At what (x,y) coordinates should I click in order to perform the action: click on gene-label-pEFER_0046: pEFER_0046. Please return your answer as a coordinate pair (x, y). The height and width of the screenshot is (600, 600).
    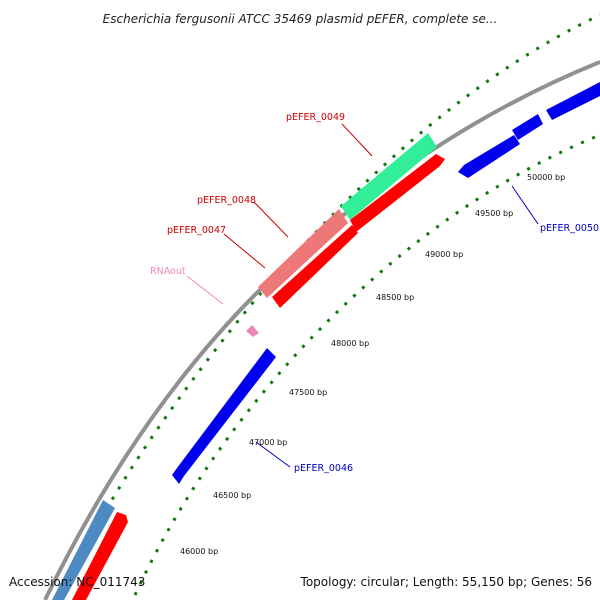
    Looking at the image, I should click on (323, 468).